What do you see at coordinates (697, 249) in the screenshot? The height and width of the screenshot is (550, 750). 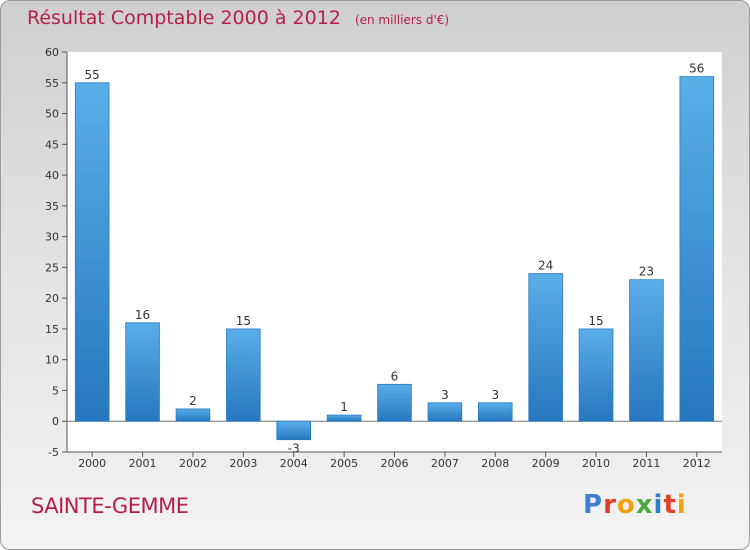 I see `bar-2012` at bounding box center [697, 249].